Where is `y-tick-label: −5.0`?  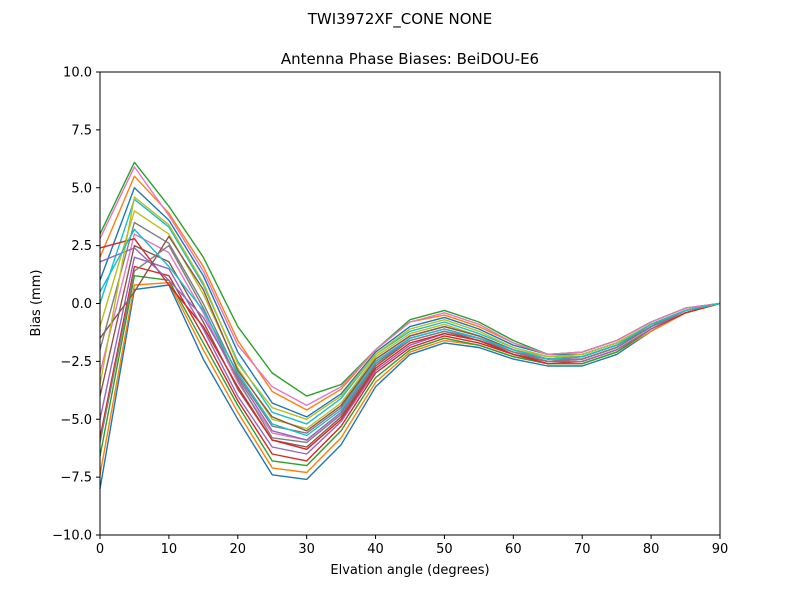 y-tick-label: −5.0 is located at coordinates (76, 420).